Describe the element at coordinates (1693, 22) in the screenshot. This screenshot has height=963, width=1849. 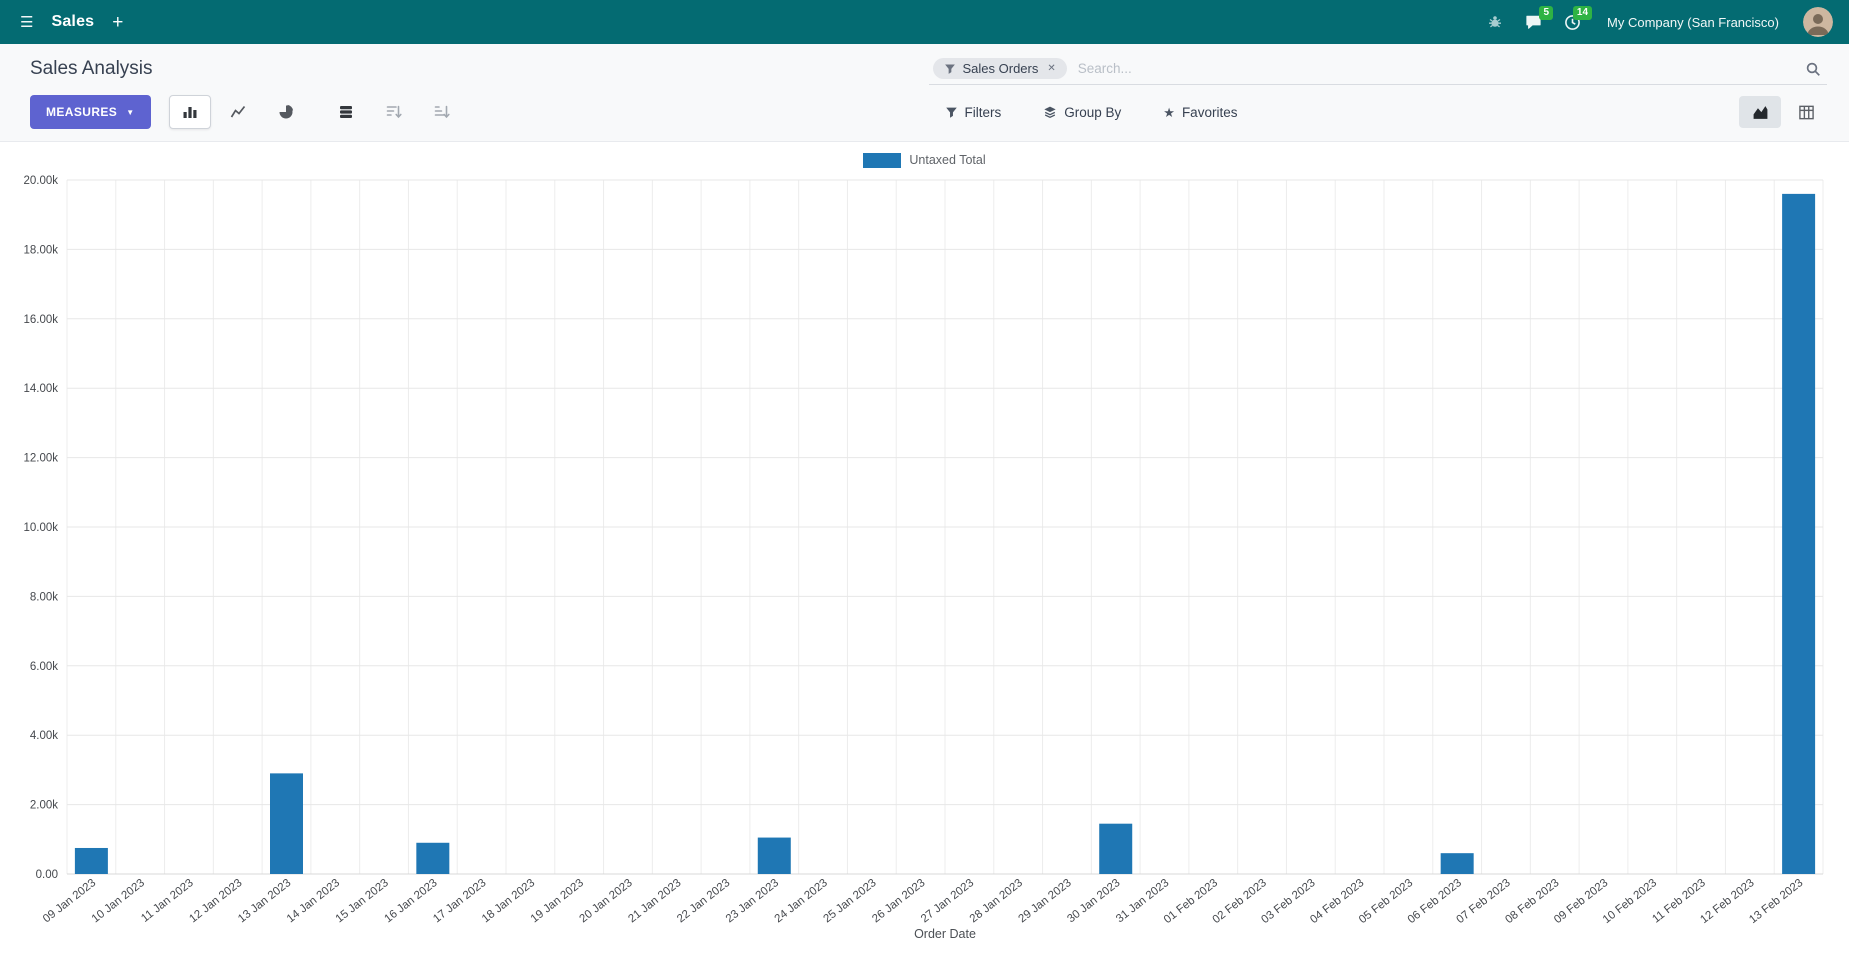
I see `company-switcher: My Company (San Francisco)` at that location.